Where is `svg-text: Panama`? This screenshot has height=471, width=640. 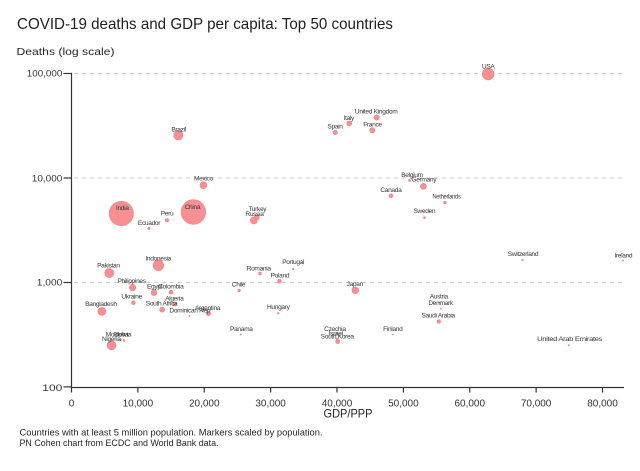 svg-text: Panama is located at coordinates (241, 329).